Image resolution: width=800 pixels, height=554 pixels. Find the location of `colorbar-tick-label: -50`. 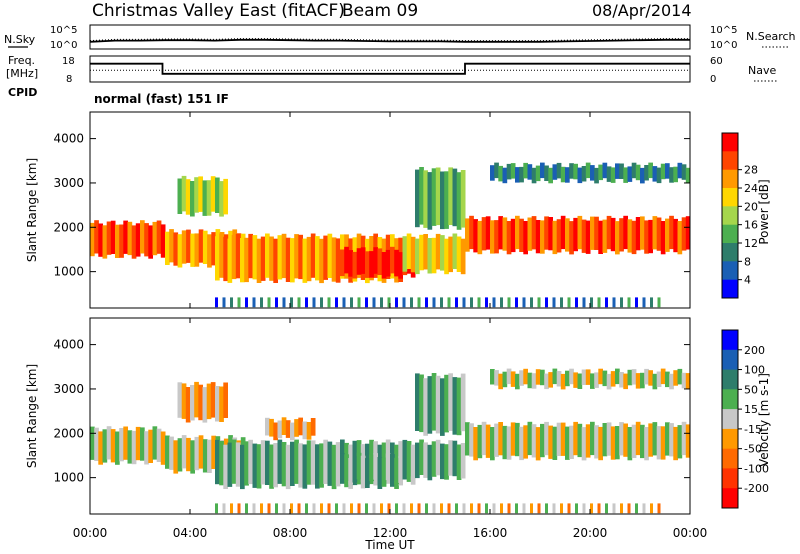

colorbar-tick-label: -50 is located at coordinates (753, 449).